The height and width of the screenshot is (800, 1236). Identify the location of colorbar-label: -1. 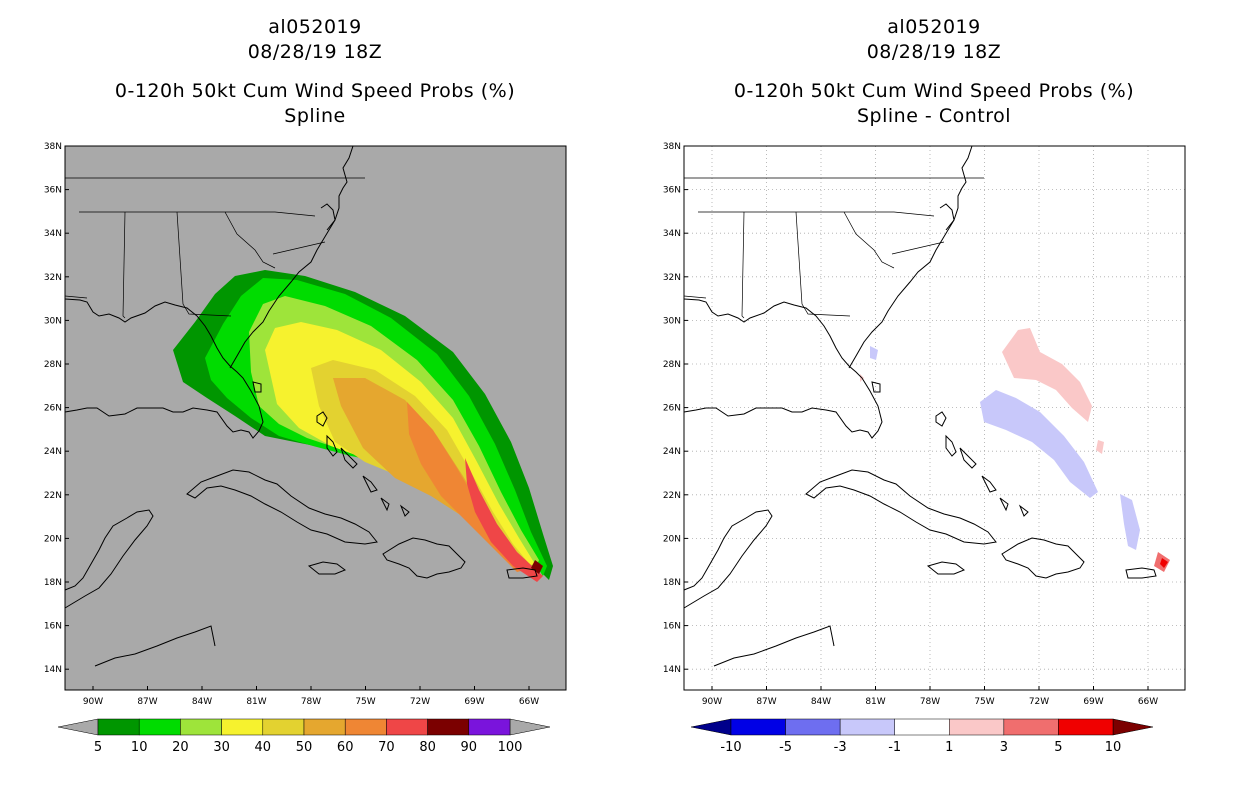
(894, 747).